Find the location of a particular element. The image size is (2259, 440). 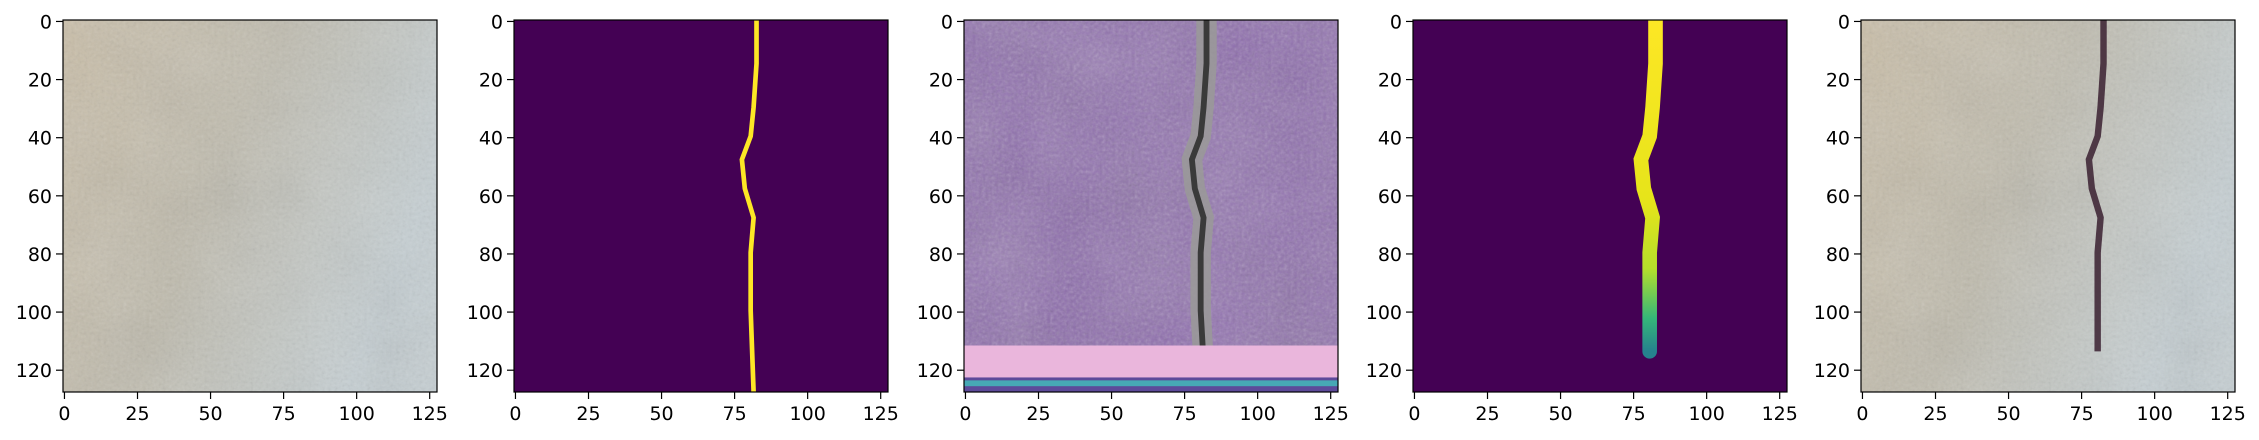

image-prediction is located at coordinates (1600, 206).